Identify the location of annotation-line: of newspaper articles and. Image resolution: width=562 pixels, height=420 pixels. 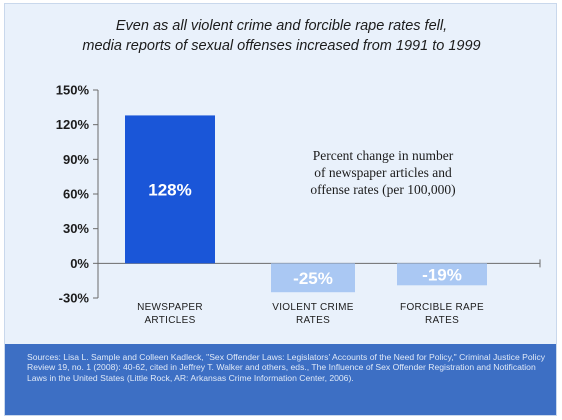
(383, 172).